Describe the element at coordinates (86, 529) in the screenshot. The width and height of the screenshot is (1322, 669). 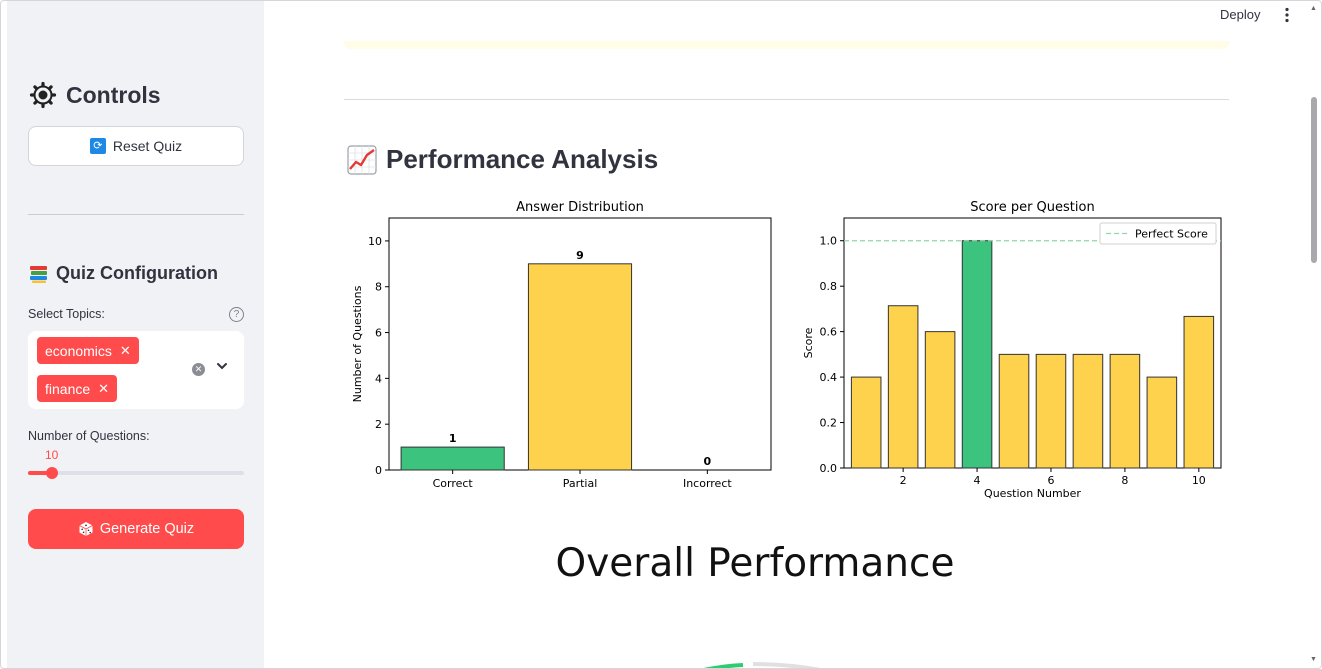
I see `dice-icon` at that location.